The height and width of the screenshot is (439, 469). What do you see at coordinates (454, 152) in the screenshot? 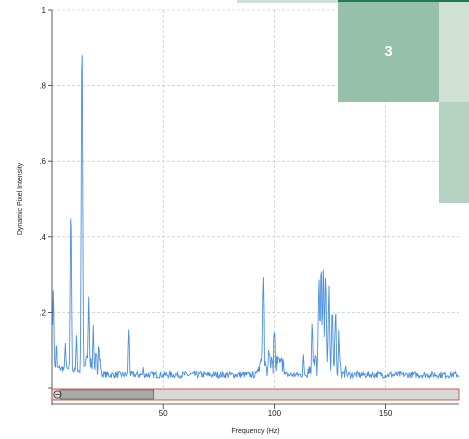
I see `overlay-tile-mid` at bounding box center [454, 152].